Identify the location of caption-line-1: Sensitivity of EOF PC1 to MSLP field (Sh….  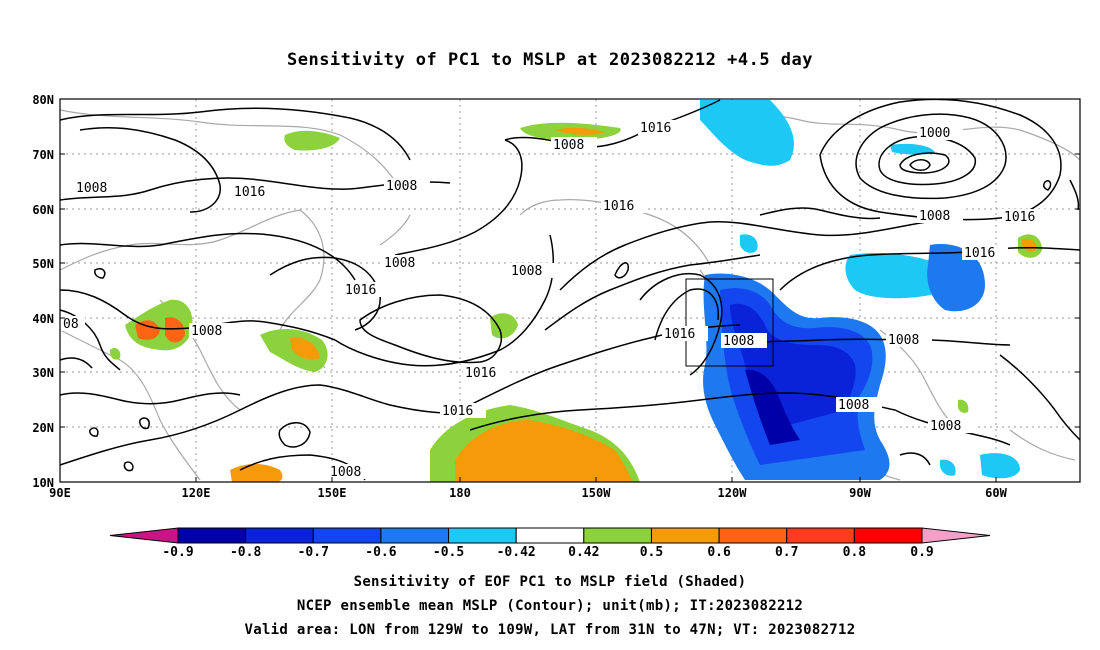
(550, 582).